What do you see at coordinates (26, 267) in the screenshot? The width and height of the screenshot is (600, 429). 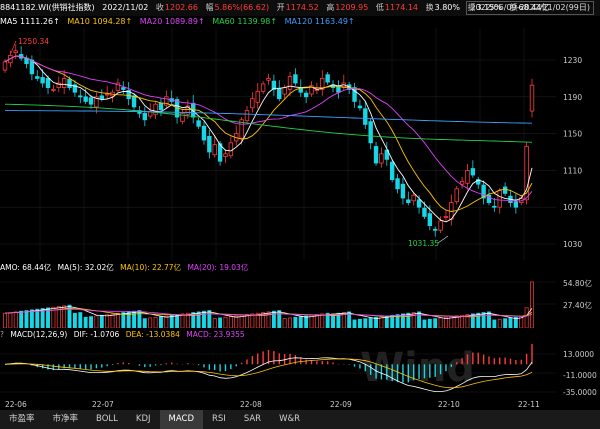 I see `amo-value: AMO: 68.44亿` at bounding box center [26, 267].